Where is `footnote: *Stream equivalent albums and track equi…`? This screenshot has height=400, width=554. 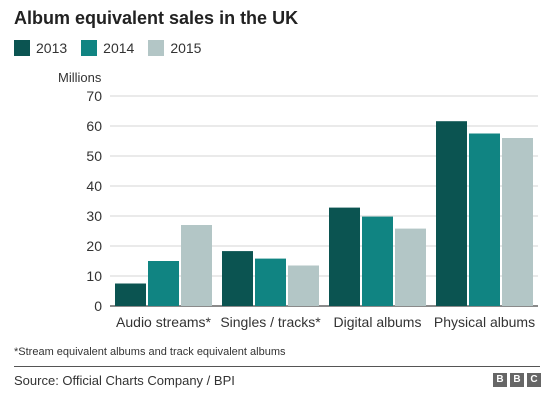
footnote: *Stream equivalent albums and track equi… is located at coordinates (150, 352).